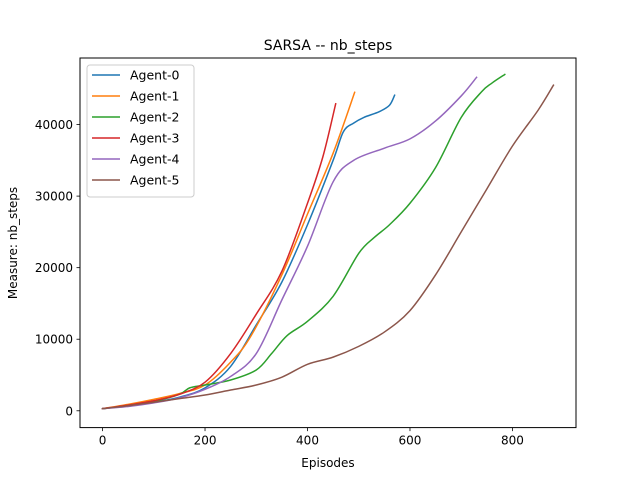 The image size is (640, 480). Describe the element at coordinates (307, 441) in the screenshot. I see `x-tick-label: 400` at that location.